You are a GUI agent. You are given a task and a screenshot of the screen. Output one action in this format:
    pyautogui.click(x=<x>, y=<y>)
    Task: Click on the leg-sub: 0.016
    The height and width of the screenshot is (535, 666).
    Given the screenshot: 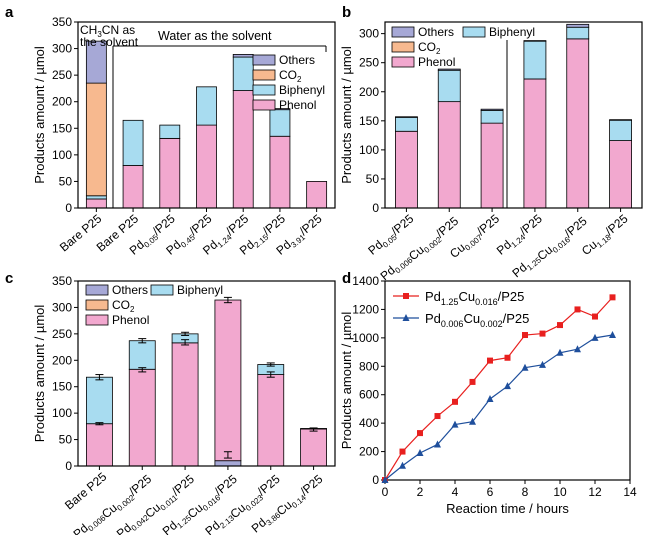 What is the action you would take?
    pyautogui.click(x=486, y=302)
    